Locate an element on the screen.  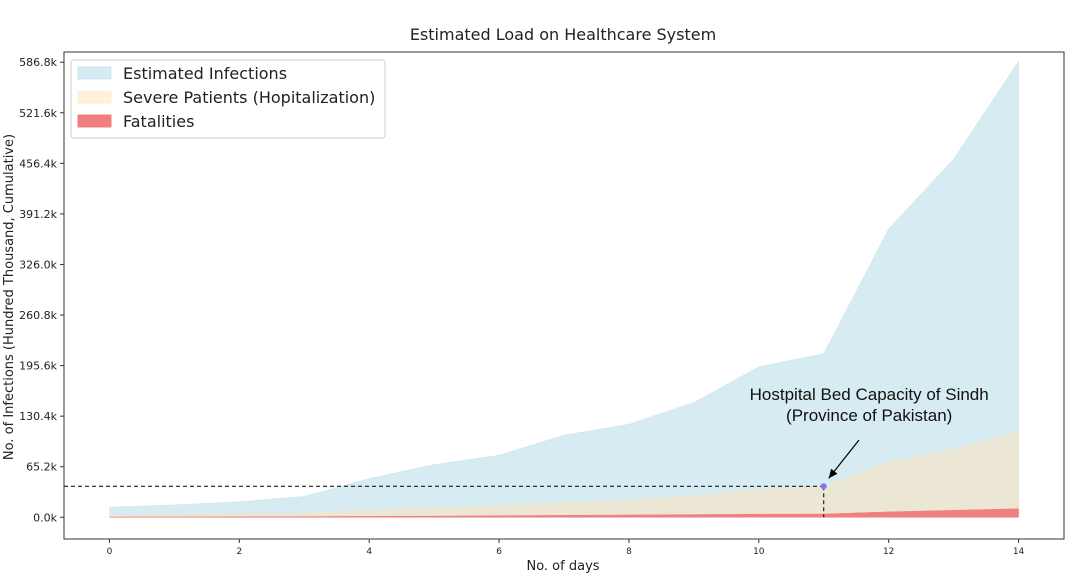
chart-title: Estimated Load on Healthcare System is located at coordinates (563, 34).